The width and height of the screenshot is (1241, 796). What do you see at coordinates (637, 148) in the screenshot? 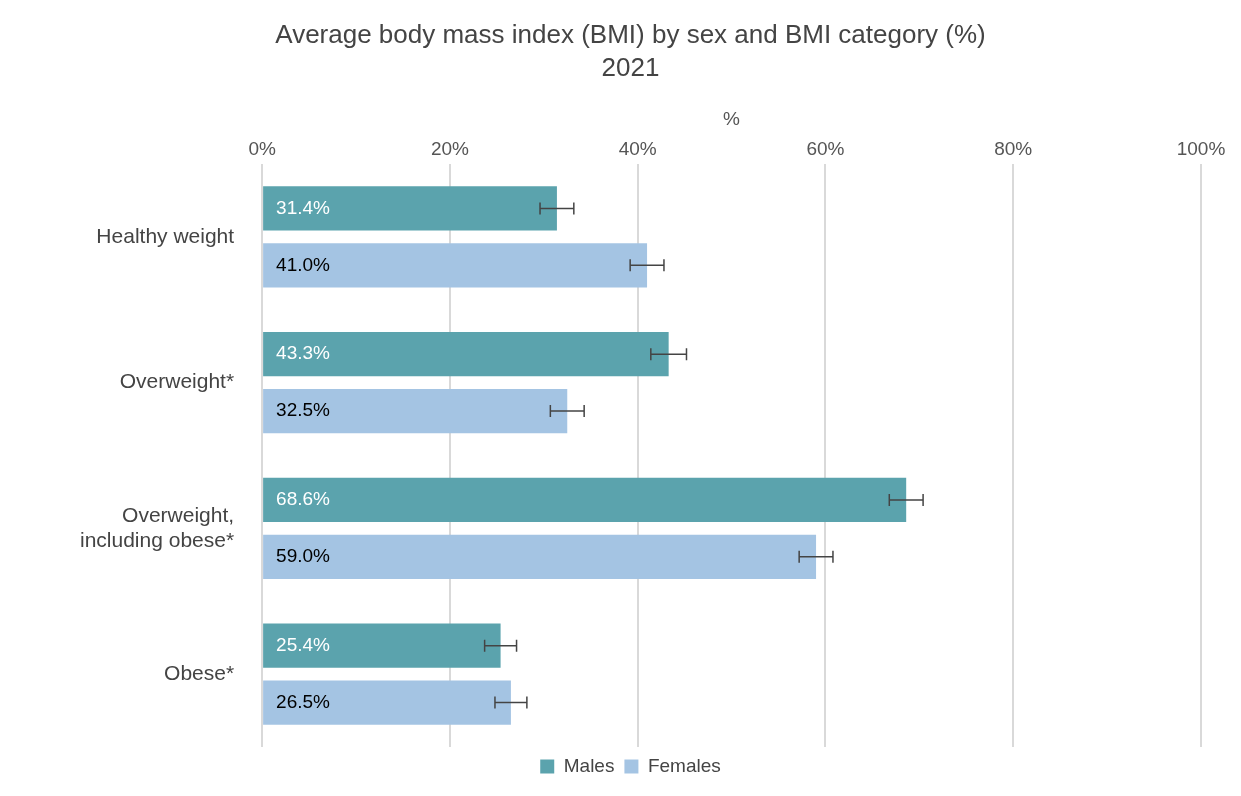
I see `x-tick-label: 40%` at bounding box center [637, 148].